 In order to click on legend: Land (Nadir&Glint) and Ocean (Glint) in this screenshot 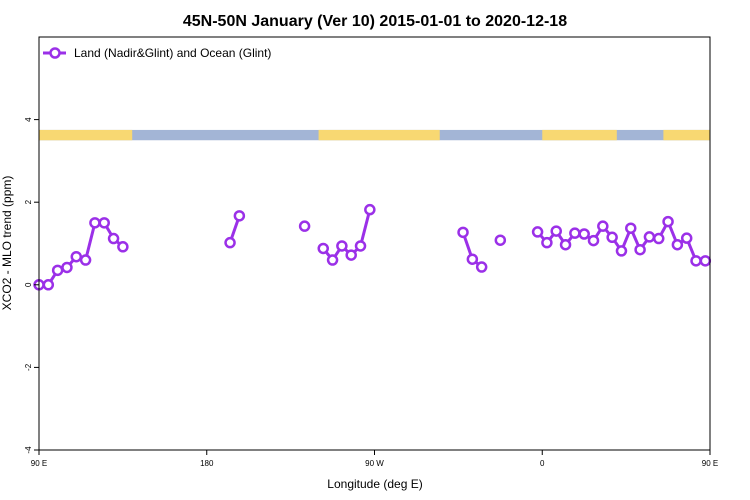, I will do `click(157, 53)`.